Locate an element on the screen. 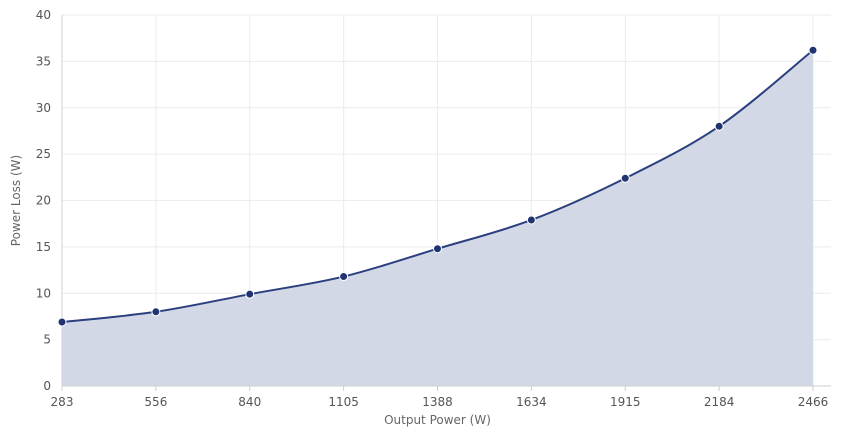 This screenshot has height=438, width=843. y-tick-label-0: 0 is located at coordinates (47, 386).